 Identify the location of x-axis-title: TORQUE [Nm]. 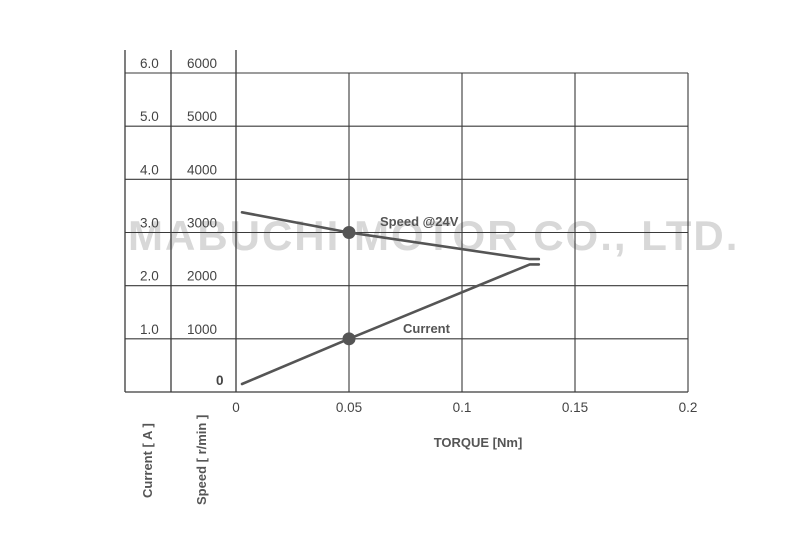
(478, 442).